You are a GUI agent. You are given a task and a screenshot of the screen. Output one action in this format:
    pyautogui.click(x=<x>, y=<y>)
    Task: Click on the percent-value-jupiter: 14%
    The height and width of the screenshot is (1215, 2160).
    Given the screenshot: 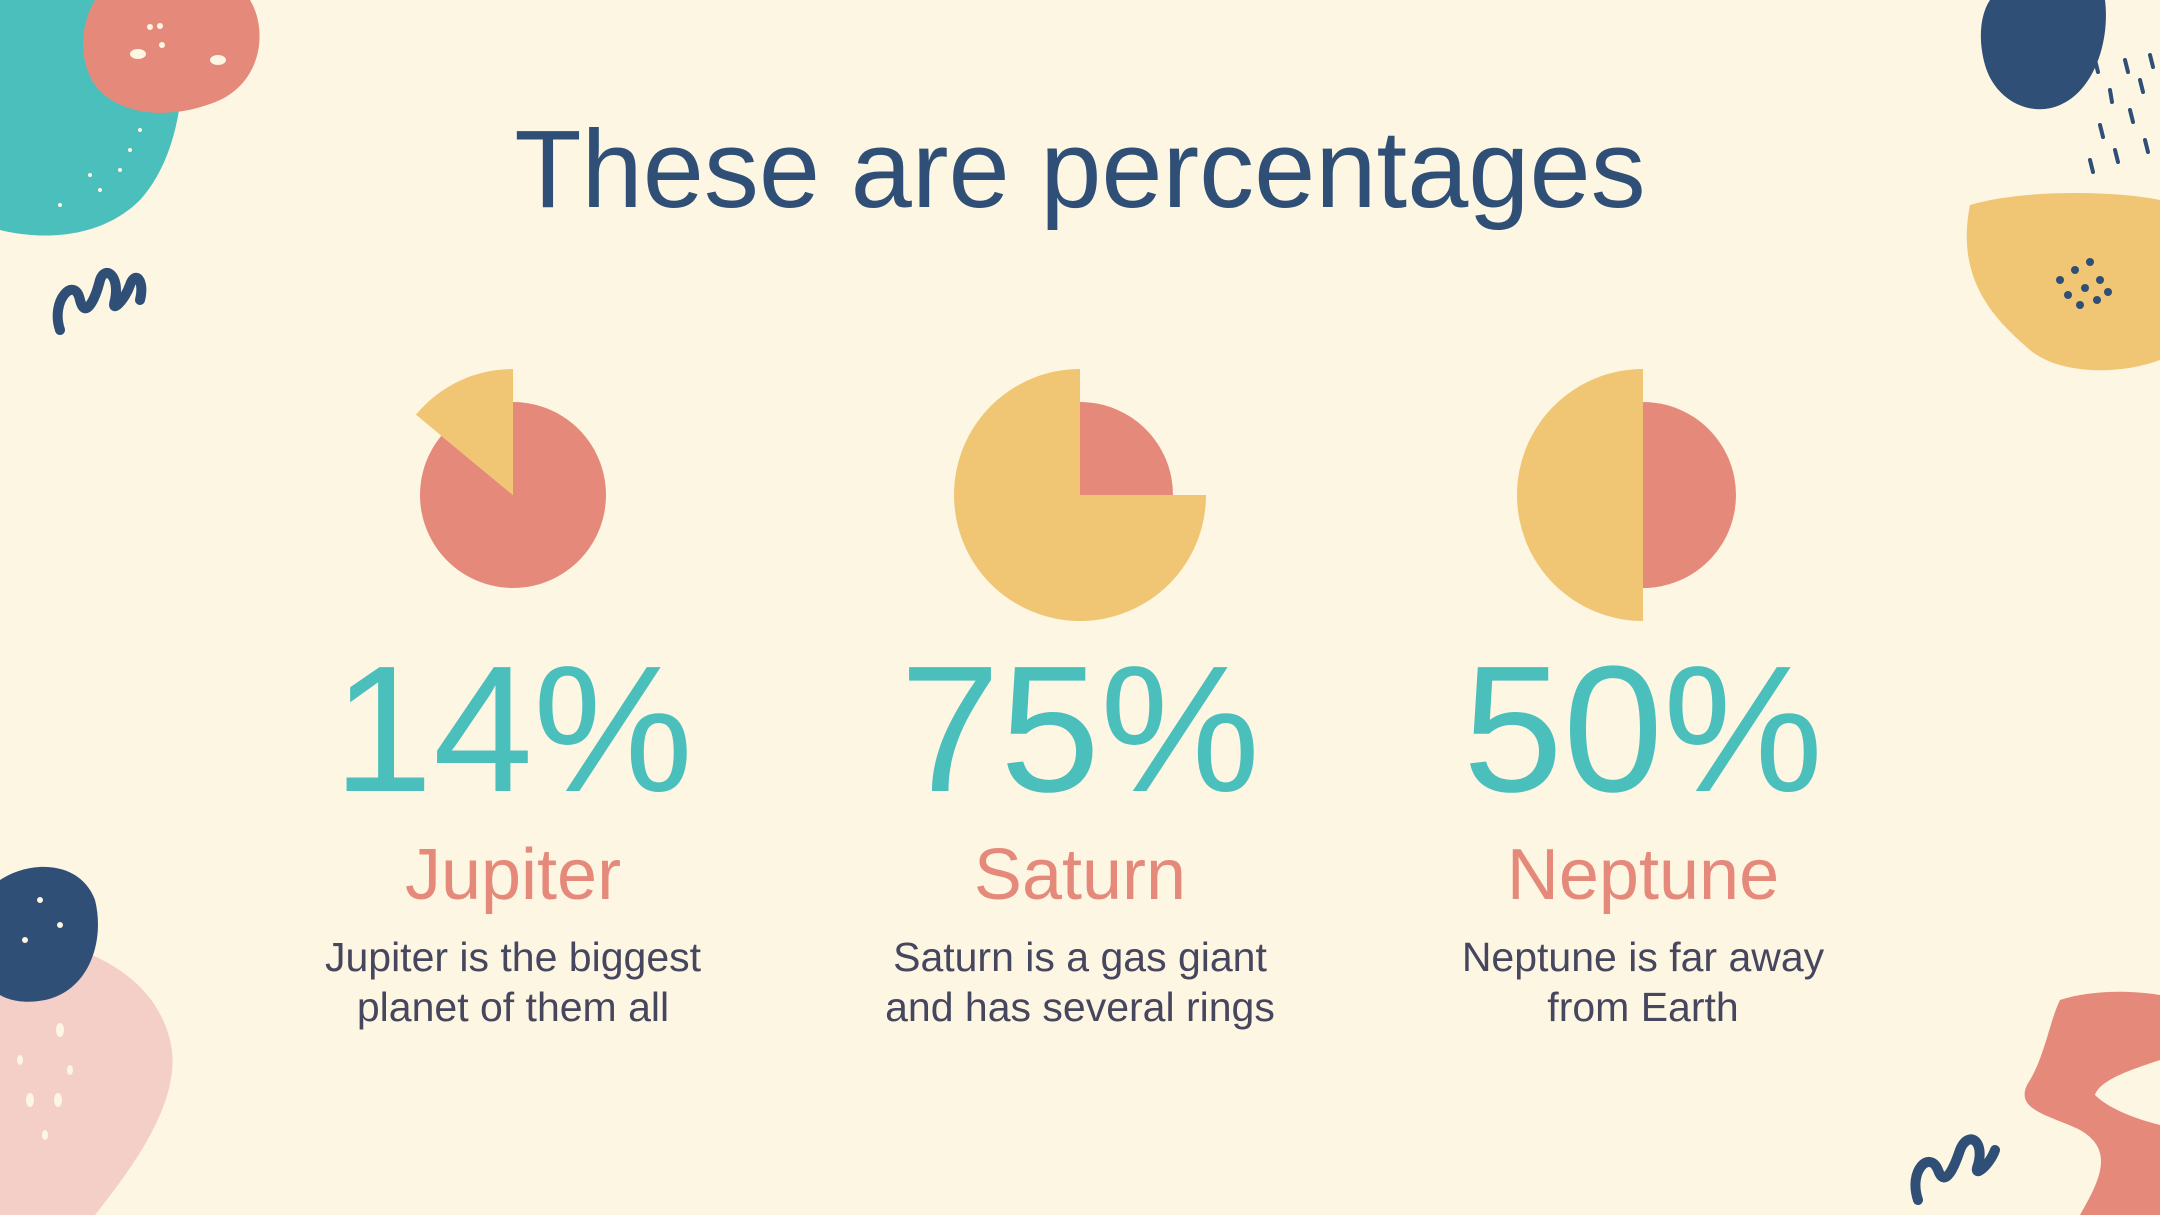 What is the action you would take?
    pyautogui.click(x=513, y=729)
    